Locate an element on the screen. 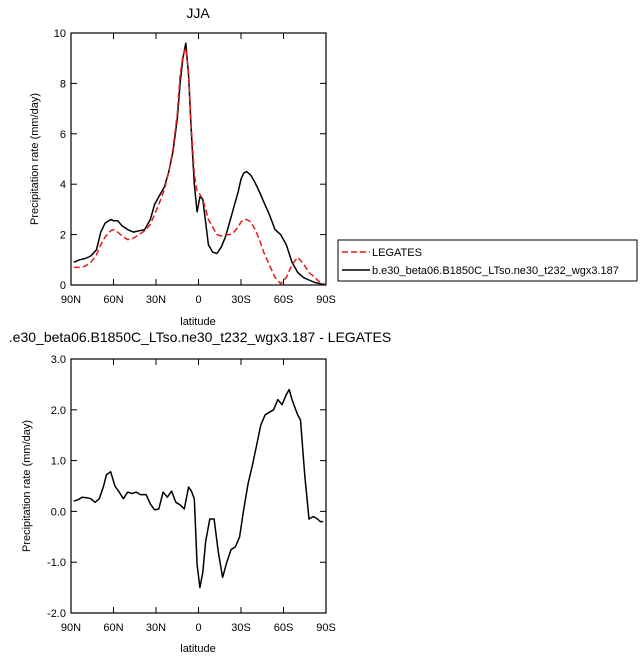 The width and height of the screenshot is (640, 659). bottom-x-tick-label: 60N is located at coordinates (113, 628).